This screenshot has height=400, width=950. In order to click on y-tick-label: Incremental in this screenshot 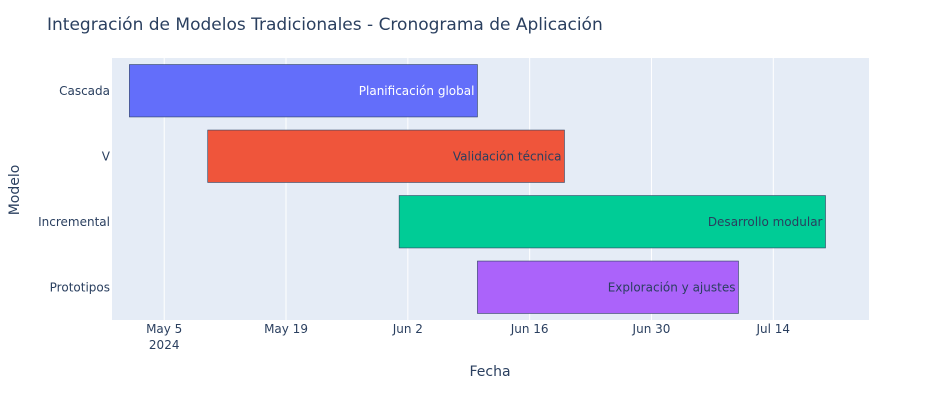, I will do `click(74, 222)`.